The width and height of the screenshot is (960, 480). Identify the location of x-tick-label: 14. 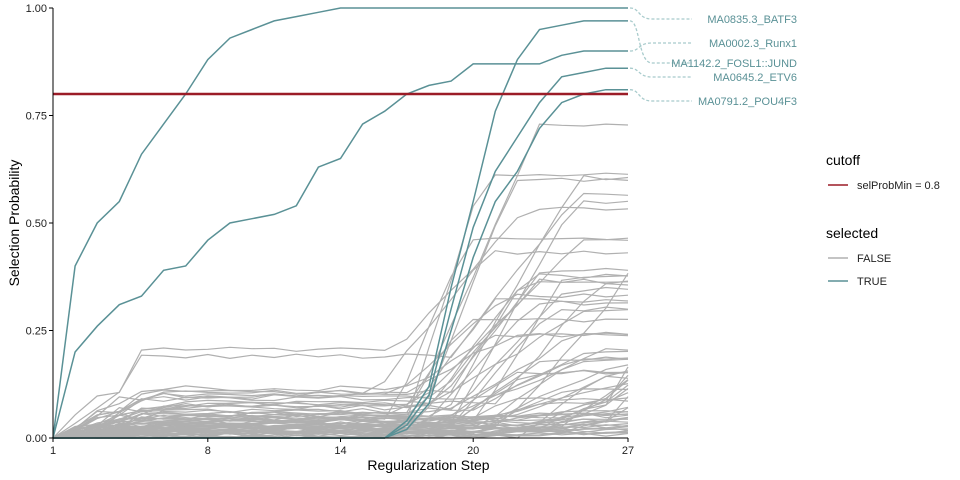
(340, 451).